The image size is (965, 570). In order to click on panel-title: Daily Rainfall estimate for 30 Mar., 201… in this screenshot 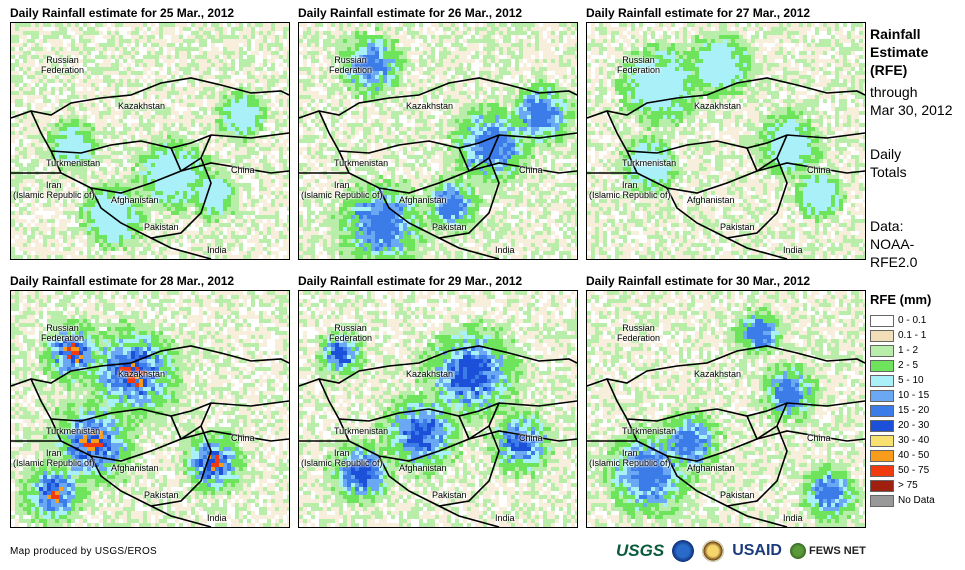, I will do `click(698, 281)`.